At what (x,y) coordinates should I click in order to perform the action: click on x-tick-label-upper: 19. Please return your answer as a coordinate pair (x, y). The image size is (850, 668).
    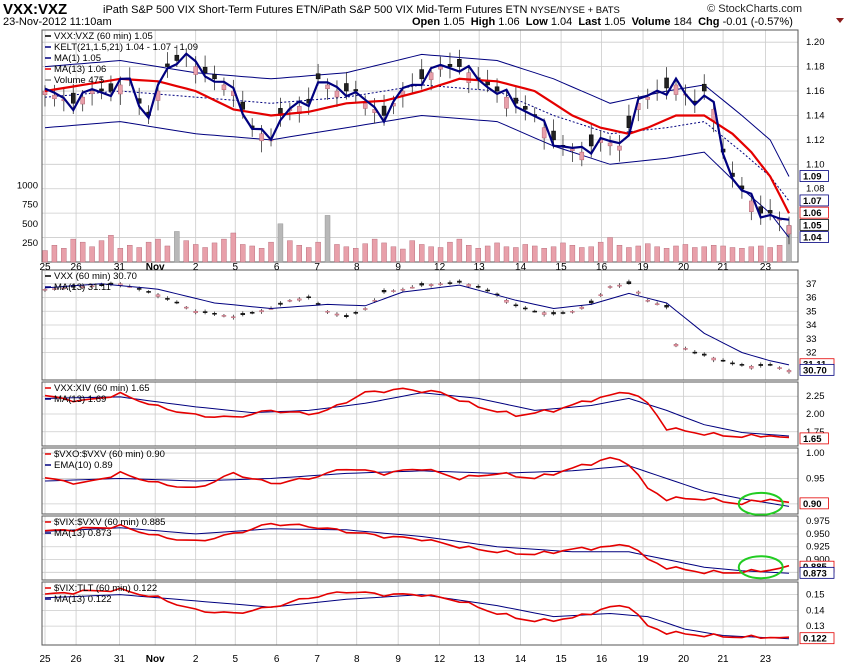
    Looking at the image, I should click on (643, 267).